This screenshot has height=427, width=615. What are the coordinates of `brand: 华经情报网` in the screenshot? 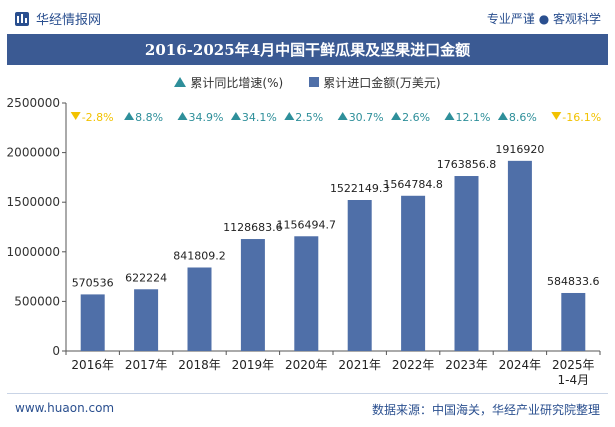 It's located at (57, 18).